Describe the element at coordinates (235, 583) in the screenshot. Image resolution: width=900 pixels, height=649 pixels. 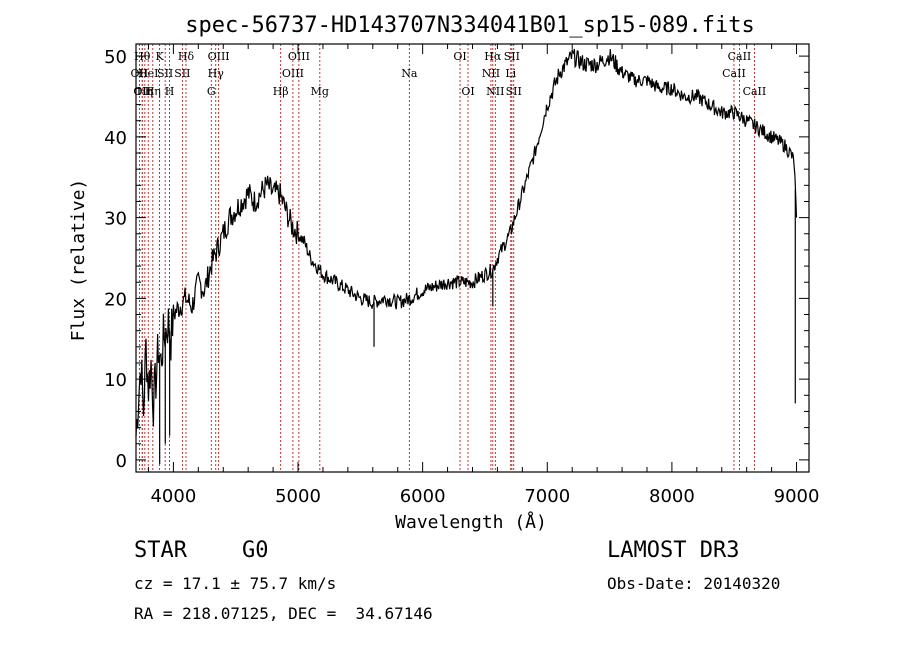
I see `redshift-line: cz = 17.1 ± 75.7 km/s` at that location.